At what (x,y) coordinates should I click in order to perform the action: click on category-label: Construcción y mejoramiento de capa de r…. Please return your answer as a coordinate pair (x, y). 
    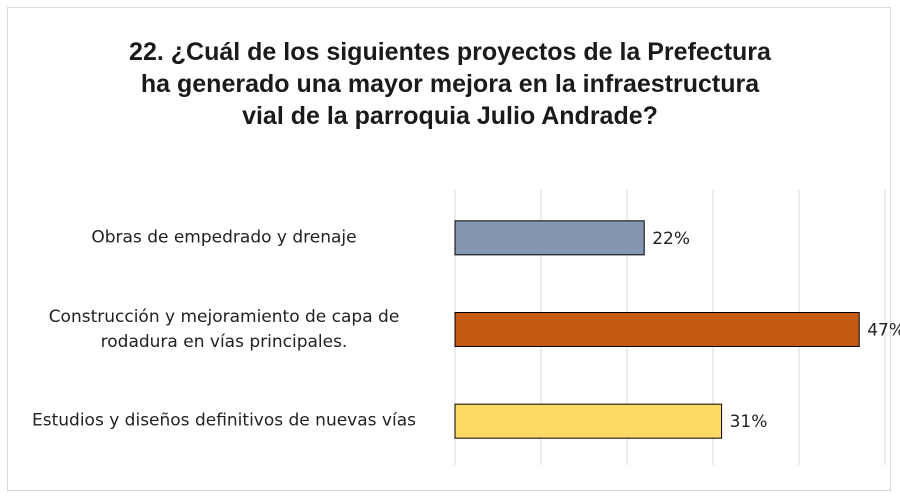
    Looking at the image, I should click on (224, 329).